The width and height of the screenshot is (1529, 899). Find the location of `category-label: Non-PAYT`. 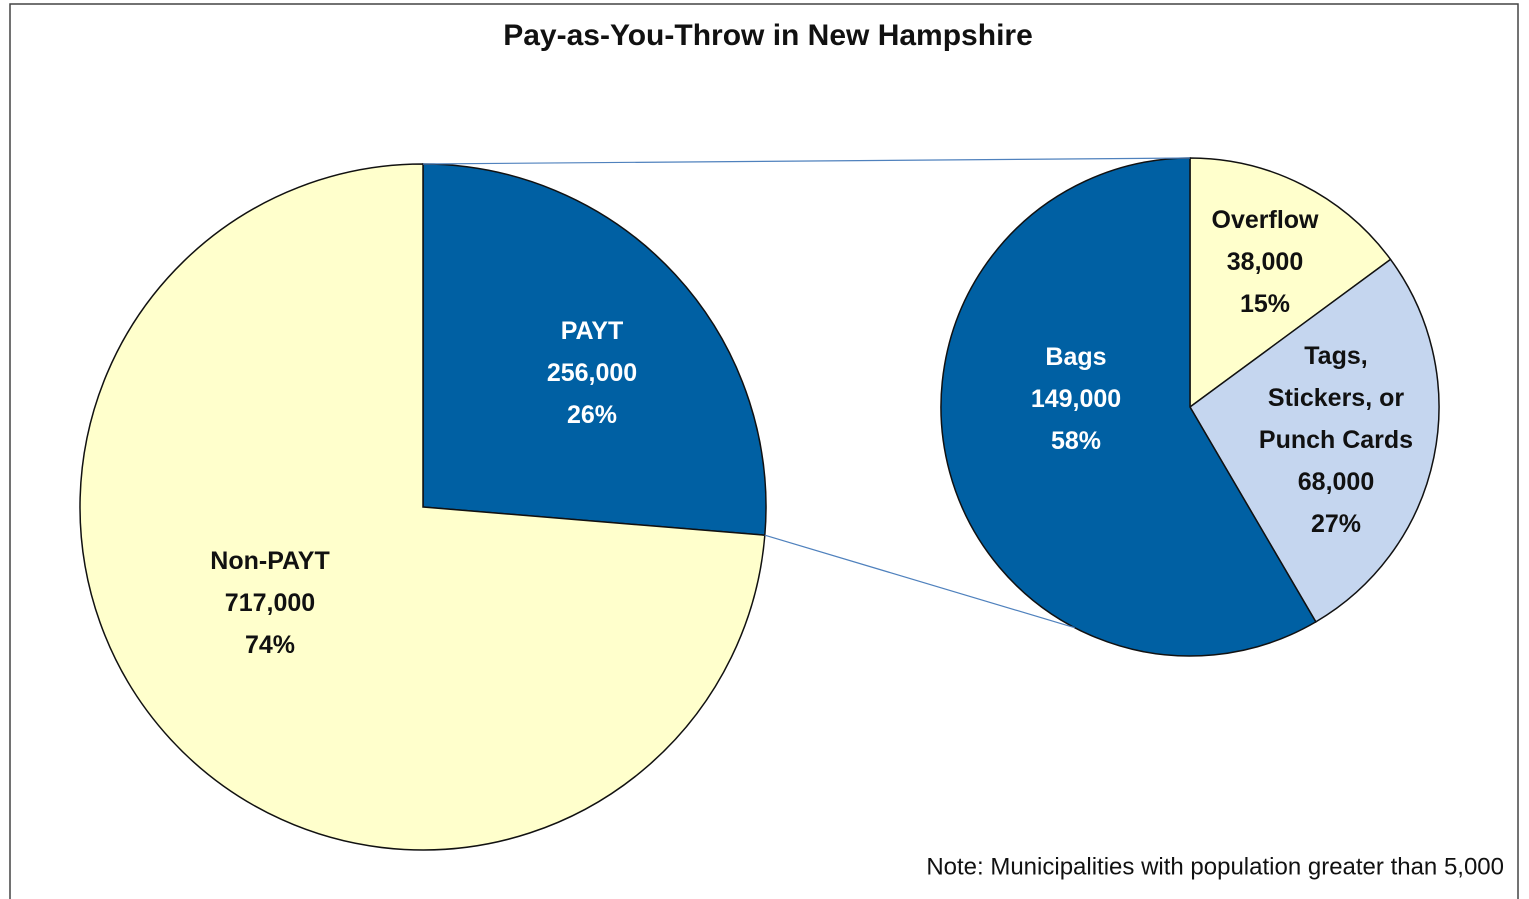

category-label: Non-PAYT is located at coordinates (270, 561).